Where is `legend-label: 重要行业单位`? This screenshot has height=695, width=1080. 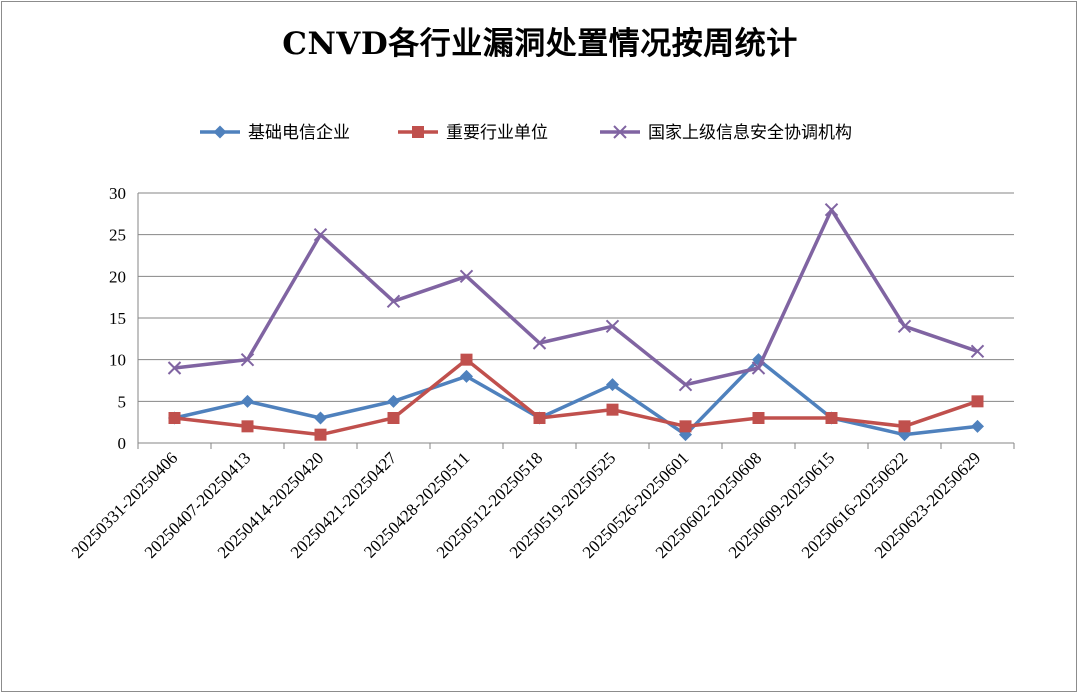
legend-label: 重要行业单位 is located at coordinates (497, 133).